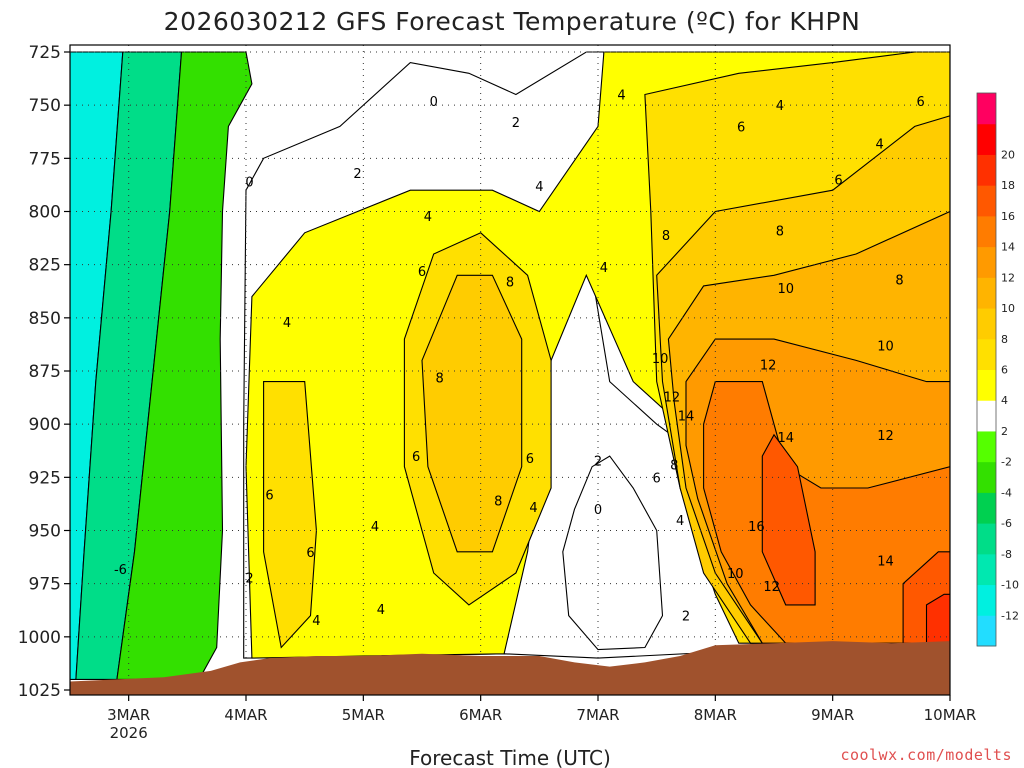 The image size is (1024, 768). Describe the element at coordinates (950, 715) in the screenshot. I see `x-tick-label: 10MAR` at that location.